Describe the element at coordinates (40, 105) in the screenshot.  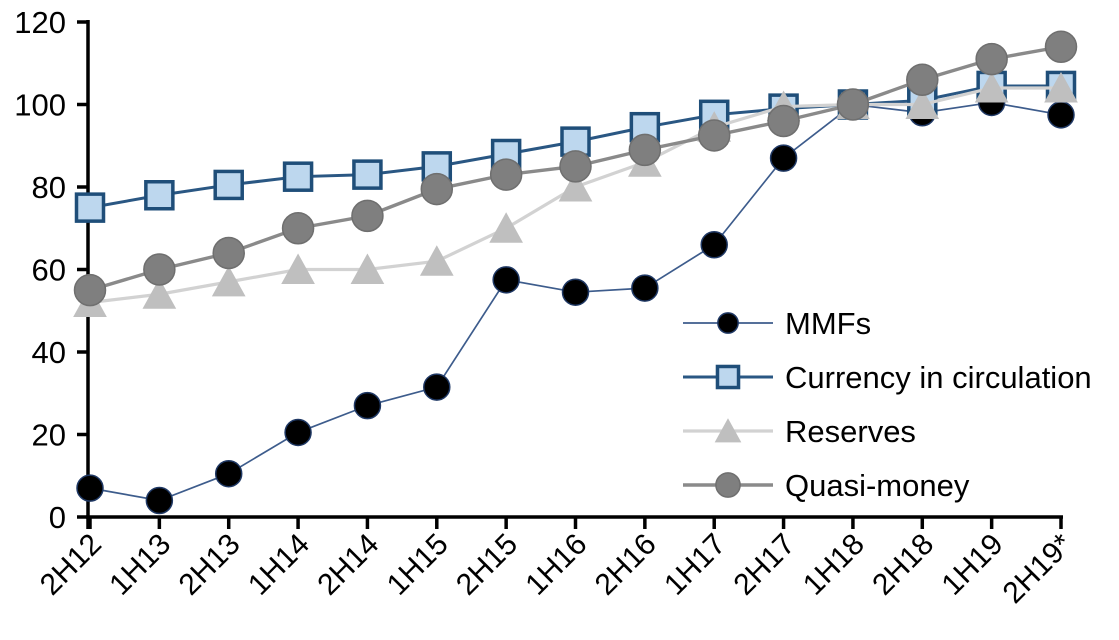
I see `y-axis-tick-label: 100` at that location.